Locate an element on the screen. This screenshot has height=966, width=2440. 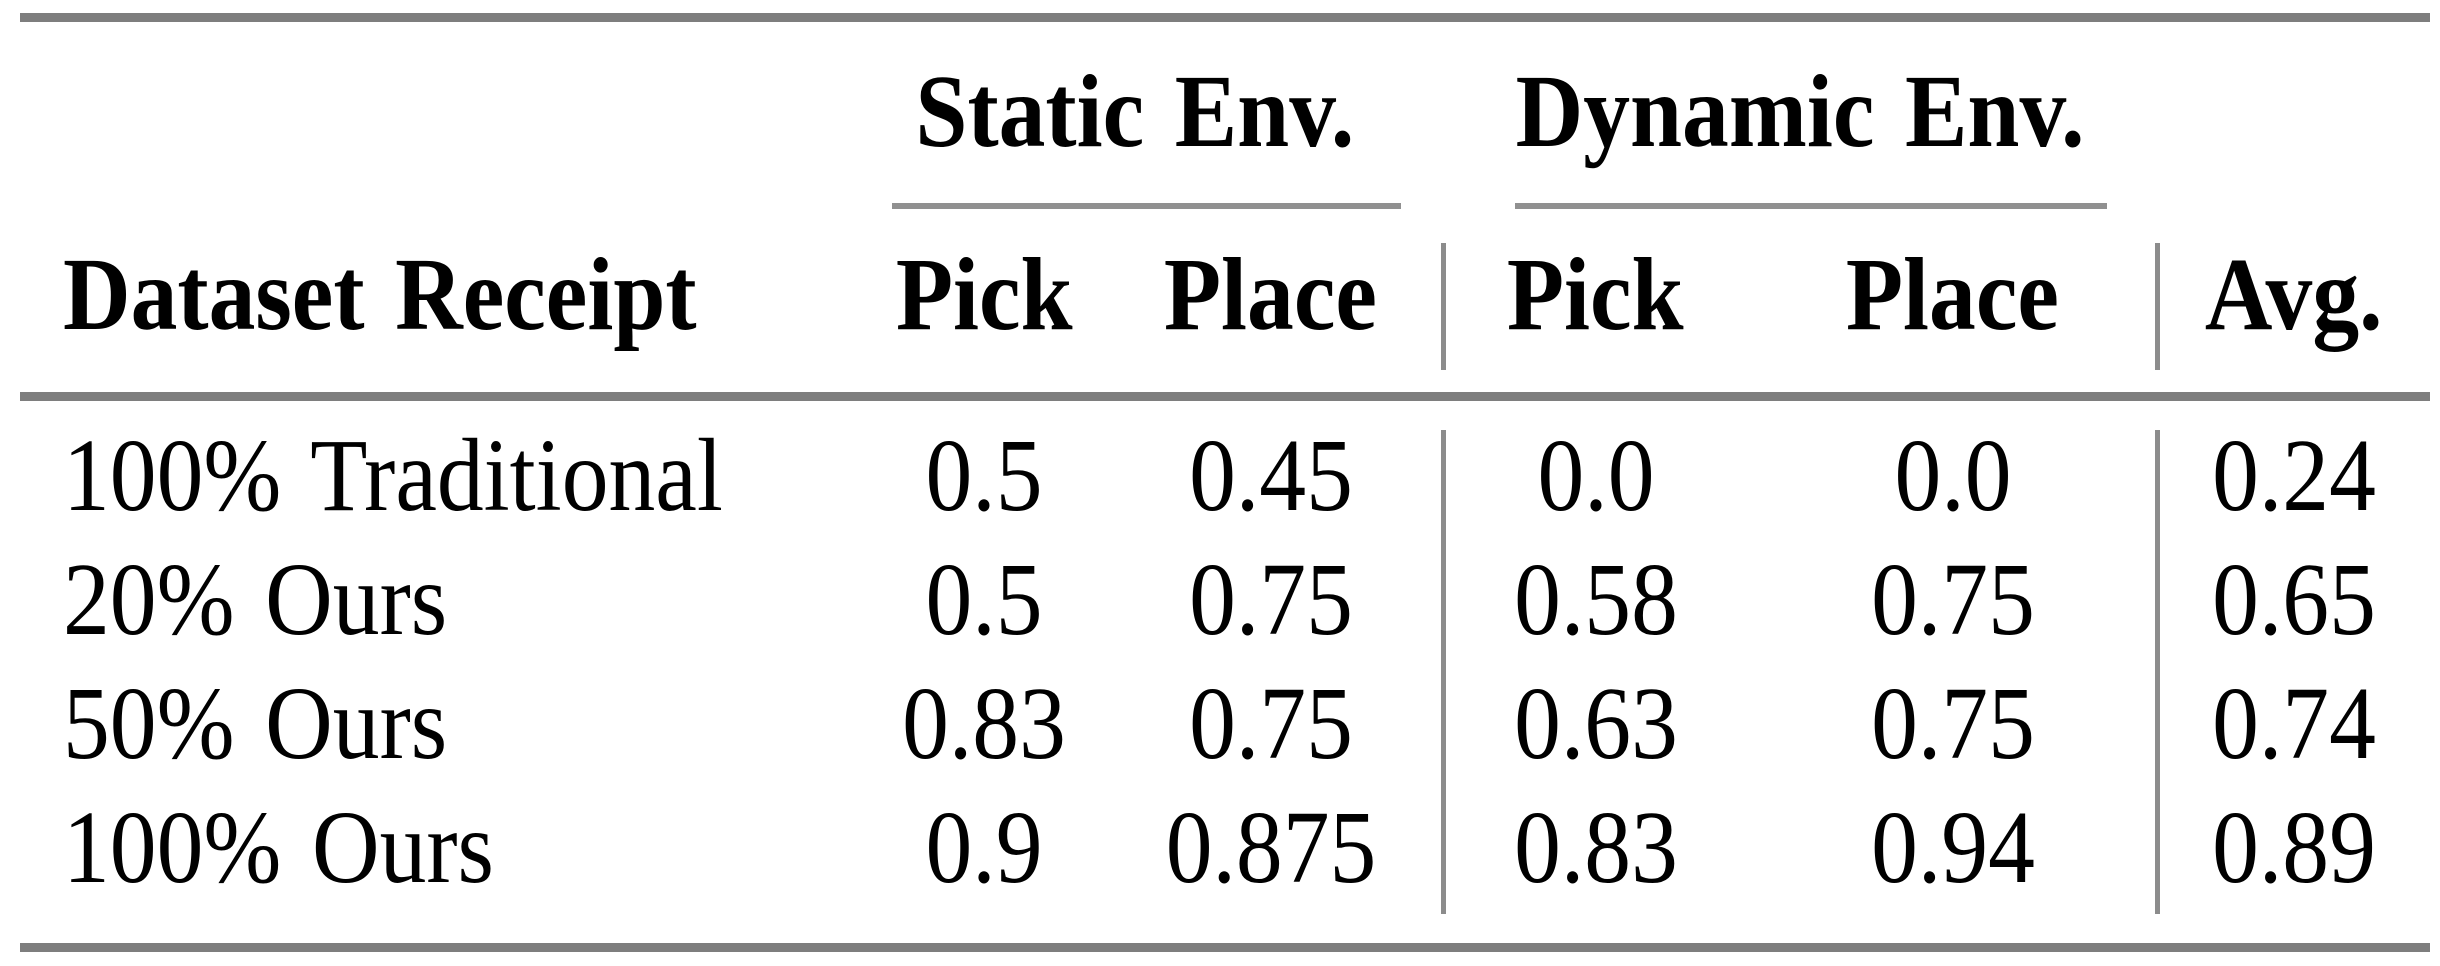
column-header-dynamic-place: Place is located at coordinates (1952, 294).